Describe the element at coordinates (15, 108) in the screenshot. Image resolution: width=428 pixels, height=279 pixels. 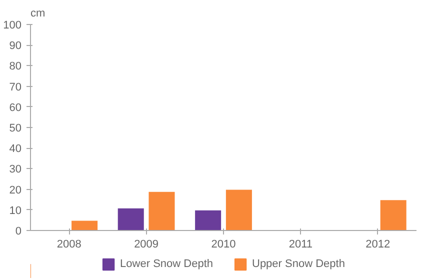
I see `y-tick-label: 60` at that location.